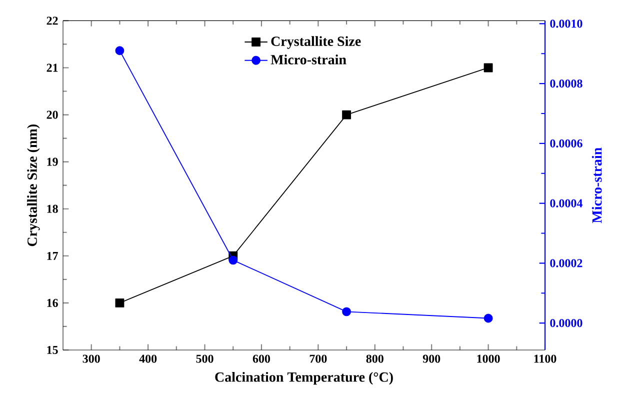  I want to click on y2-tick-label: 0.0006, so click(566, 143).